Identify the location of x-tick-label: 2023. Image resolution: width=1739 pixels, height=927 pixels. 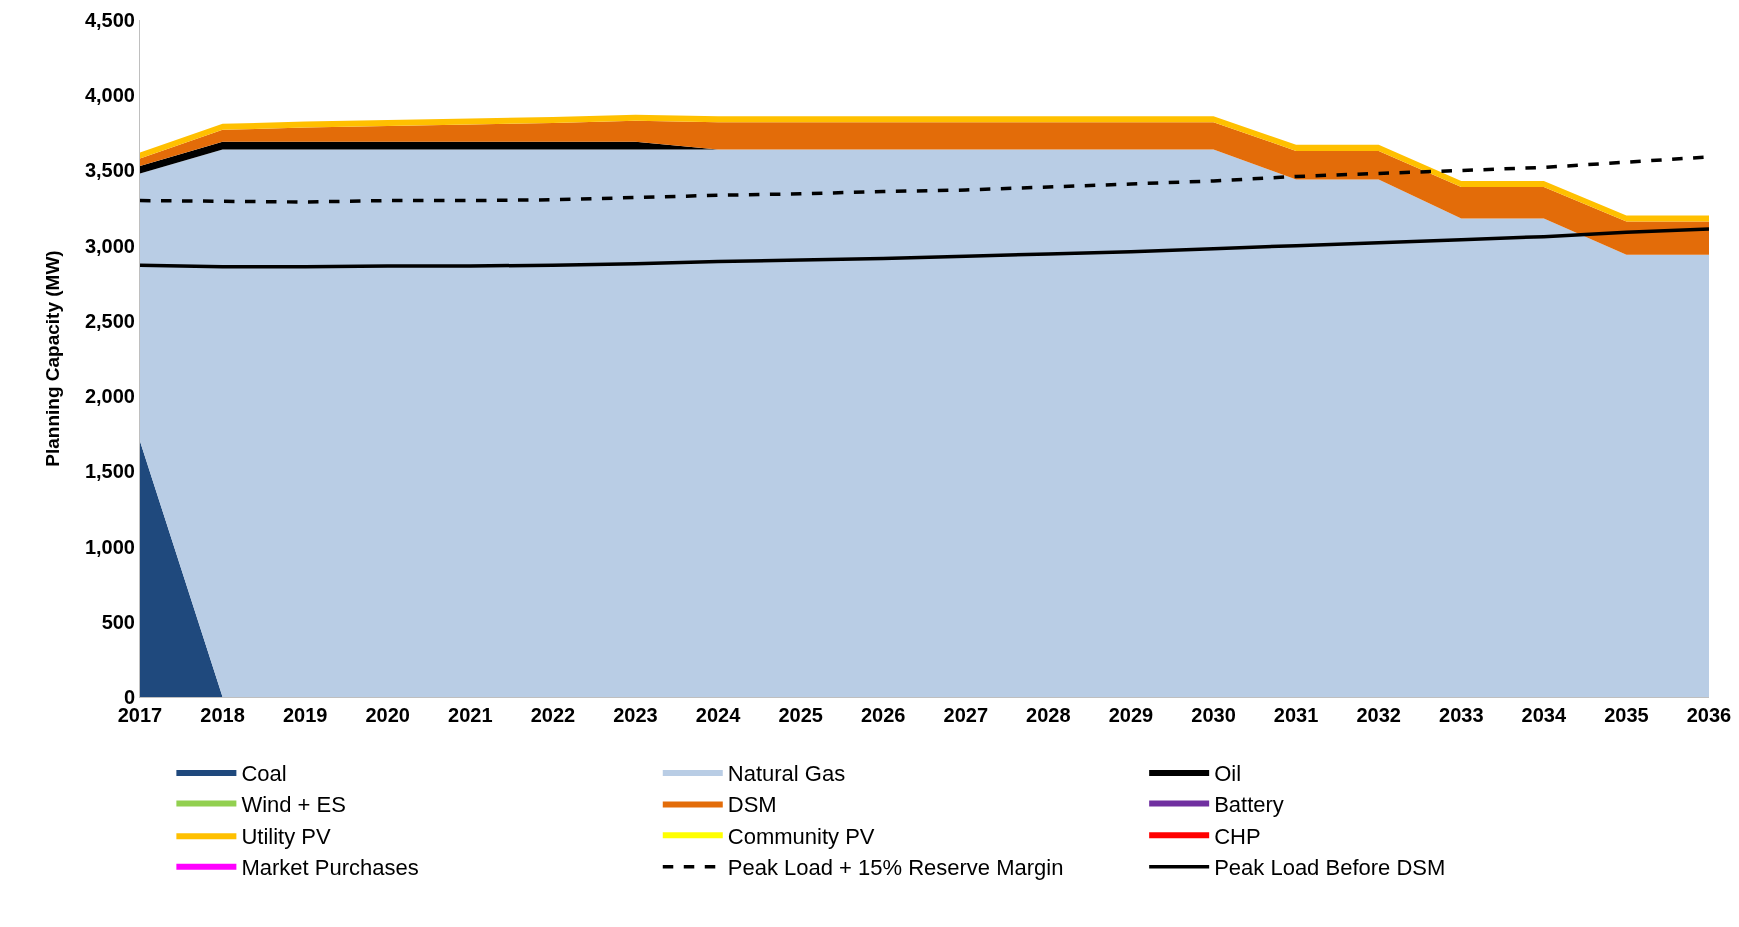
(635, 715).